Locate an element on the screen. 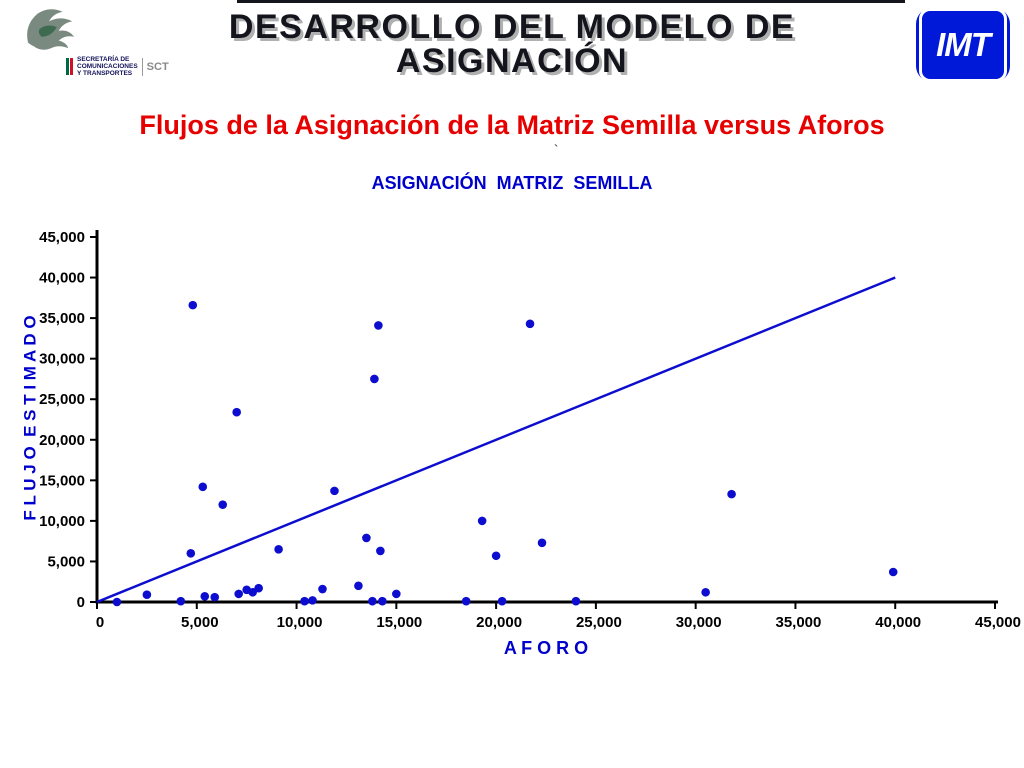  top-border-line is located at coordinates (571, 1).